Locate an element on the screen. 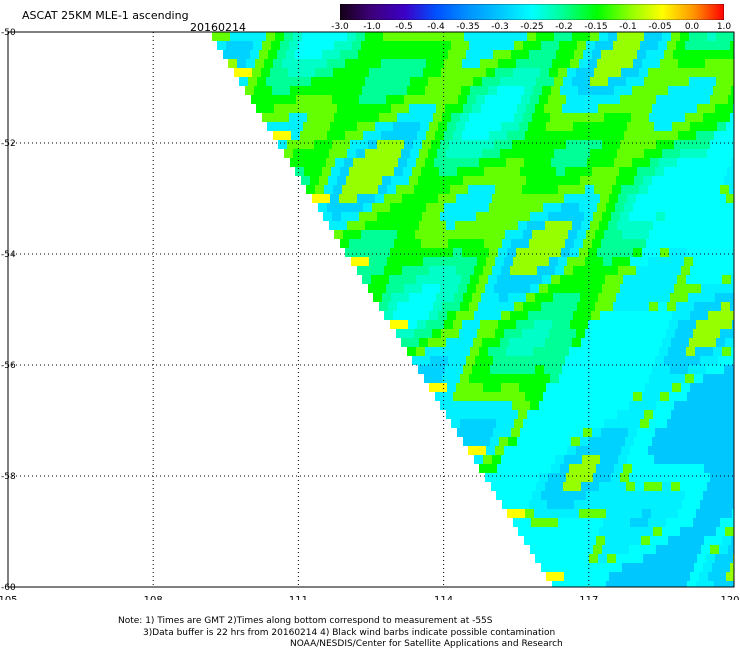  longitude-tick-label: 108 is located at coordinates (153, 597).